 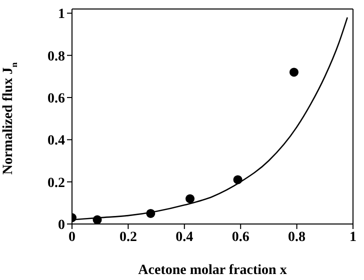 What do you see at coordinates (56, 183) in the screenshot?
I see `y-tick-label: 0.2` at bounding box center [56, 183].